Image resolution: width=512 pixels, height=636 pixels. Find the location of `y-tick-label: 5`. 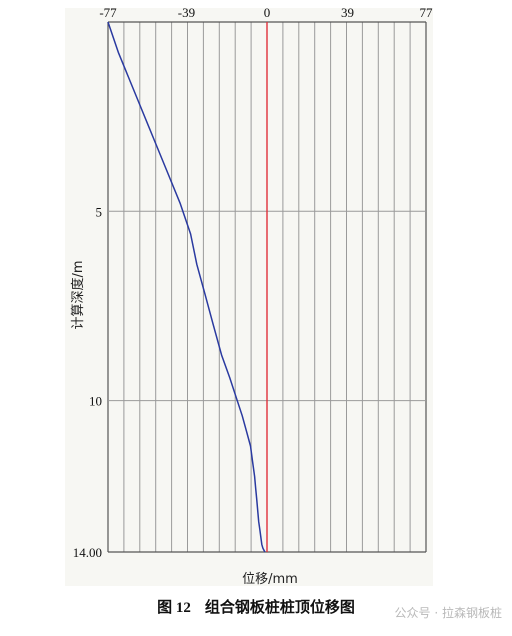

y-tick-label: 5 is located at coordinates (99, 211).